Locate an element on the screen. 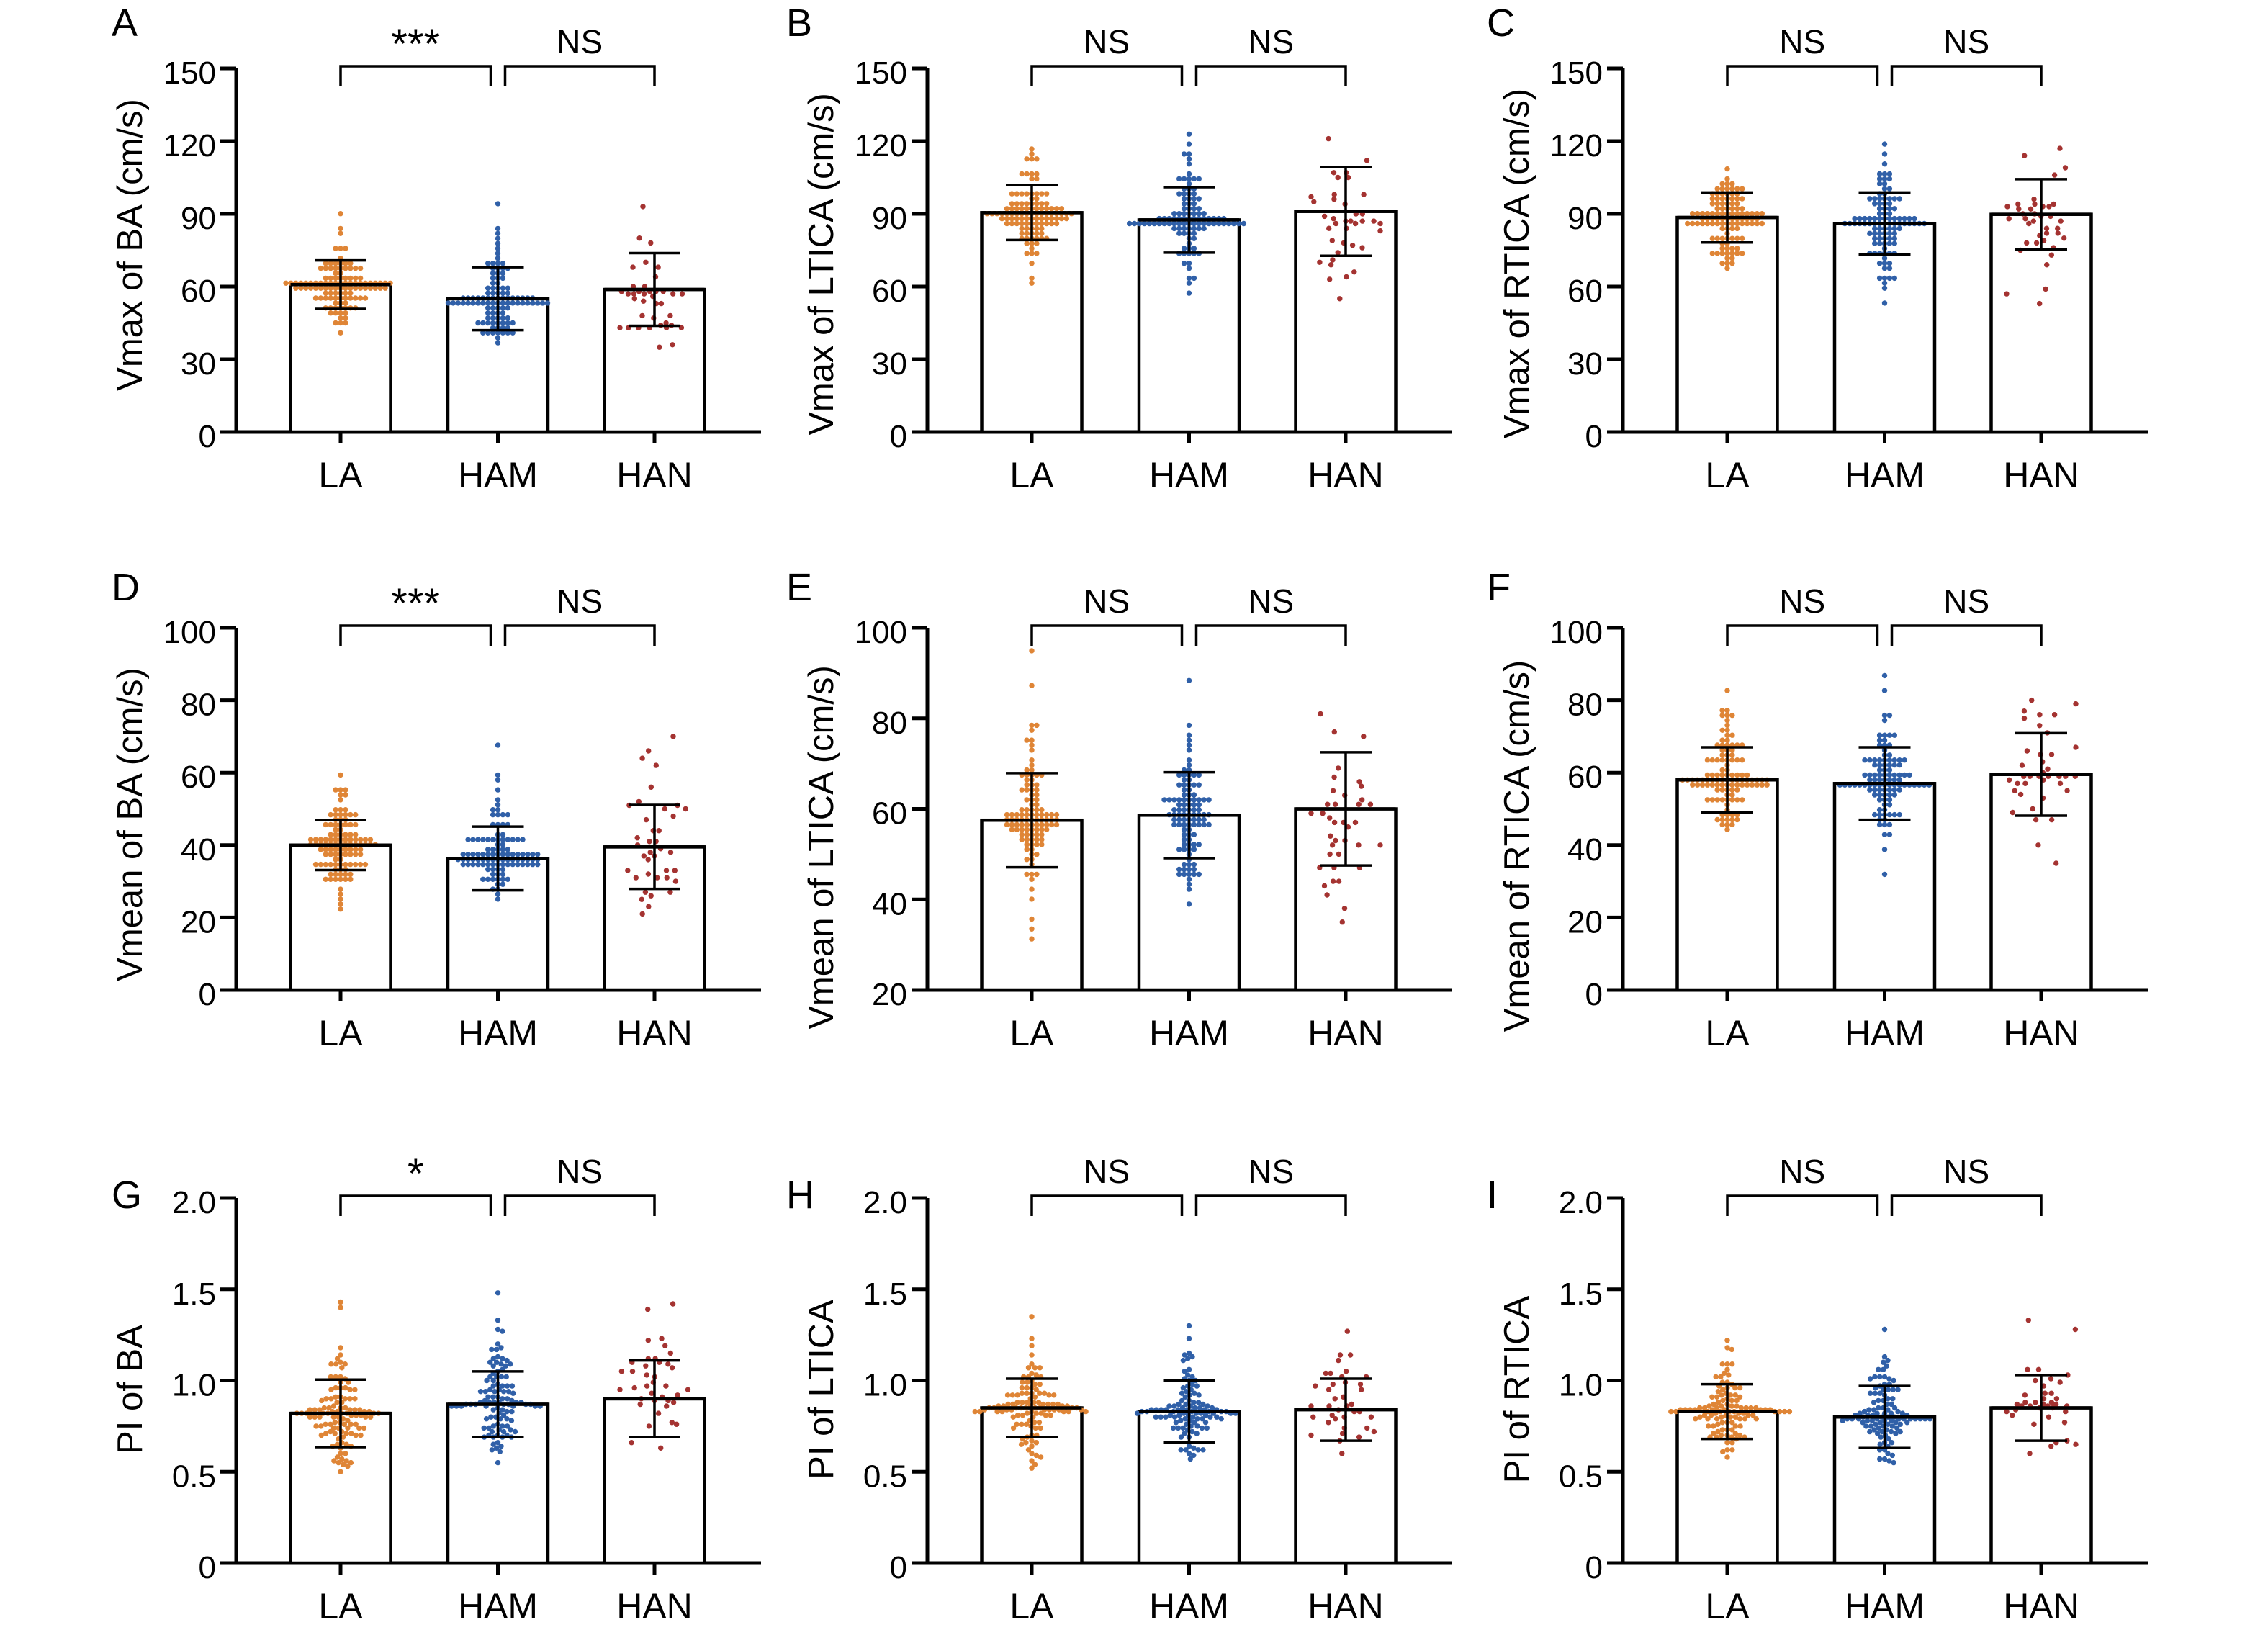 This screenshot has width=2268, height=1630. svg-text: 40 is located at coordinates (889, 904).